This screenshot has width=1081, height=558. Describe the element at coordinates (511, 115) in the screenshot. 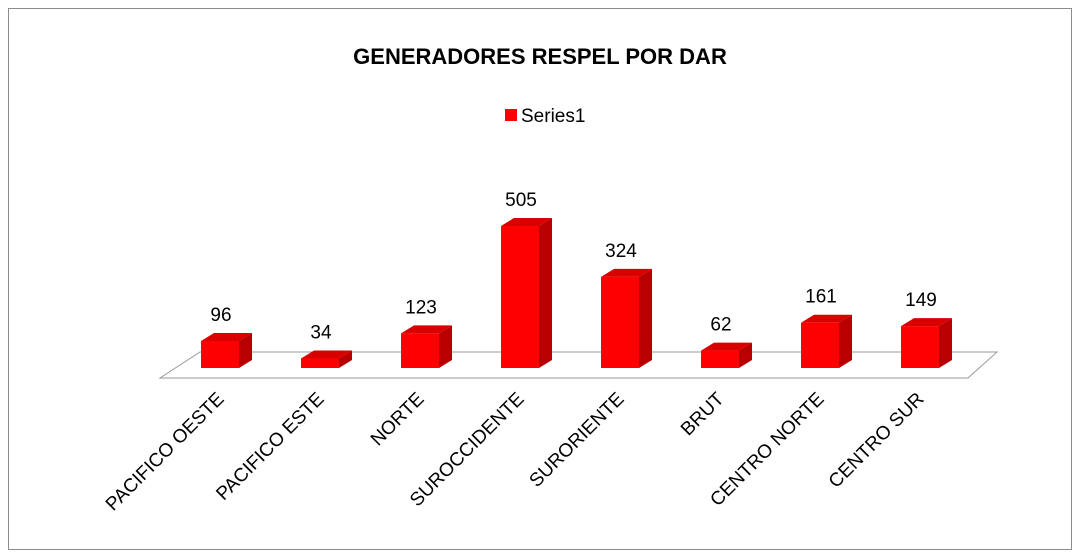

I see `legend-swatch` at that location.